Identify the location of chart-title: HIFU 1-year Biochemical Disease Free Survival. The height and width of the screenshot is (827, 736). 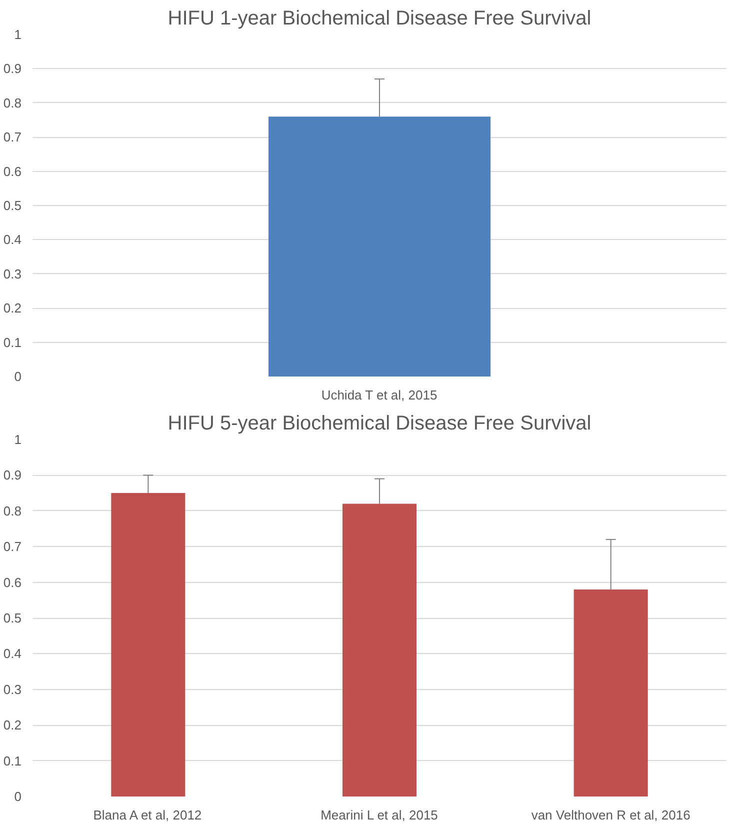
(380, 19).